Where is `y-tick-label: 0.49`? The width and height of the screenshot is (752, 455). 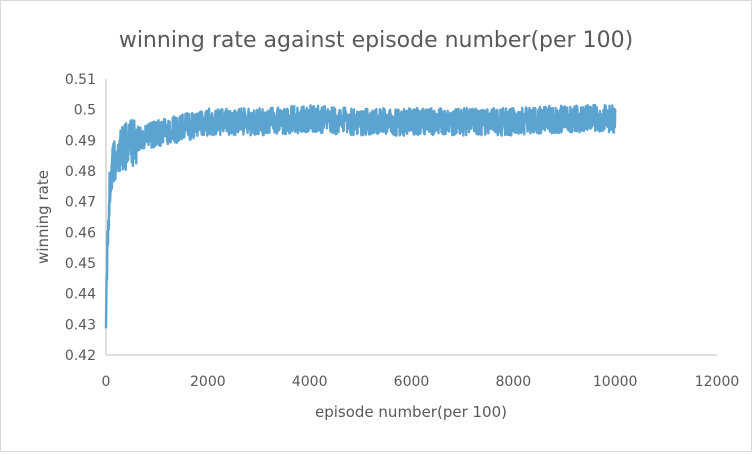 y-tick-label: 0.49 is located at coordinates (80, 141).